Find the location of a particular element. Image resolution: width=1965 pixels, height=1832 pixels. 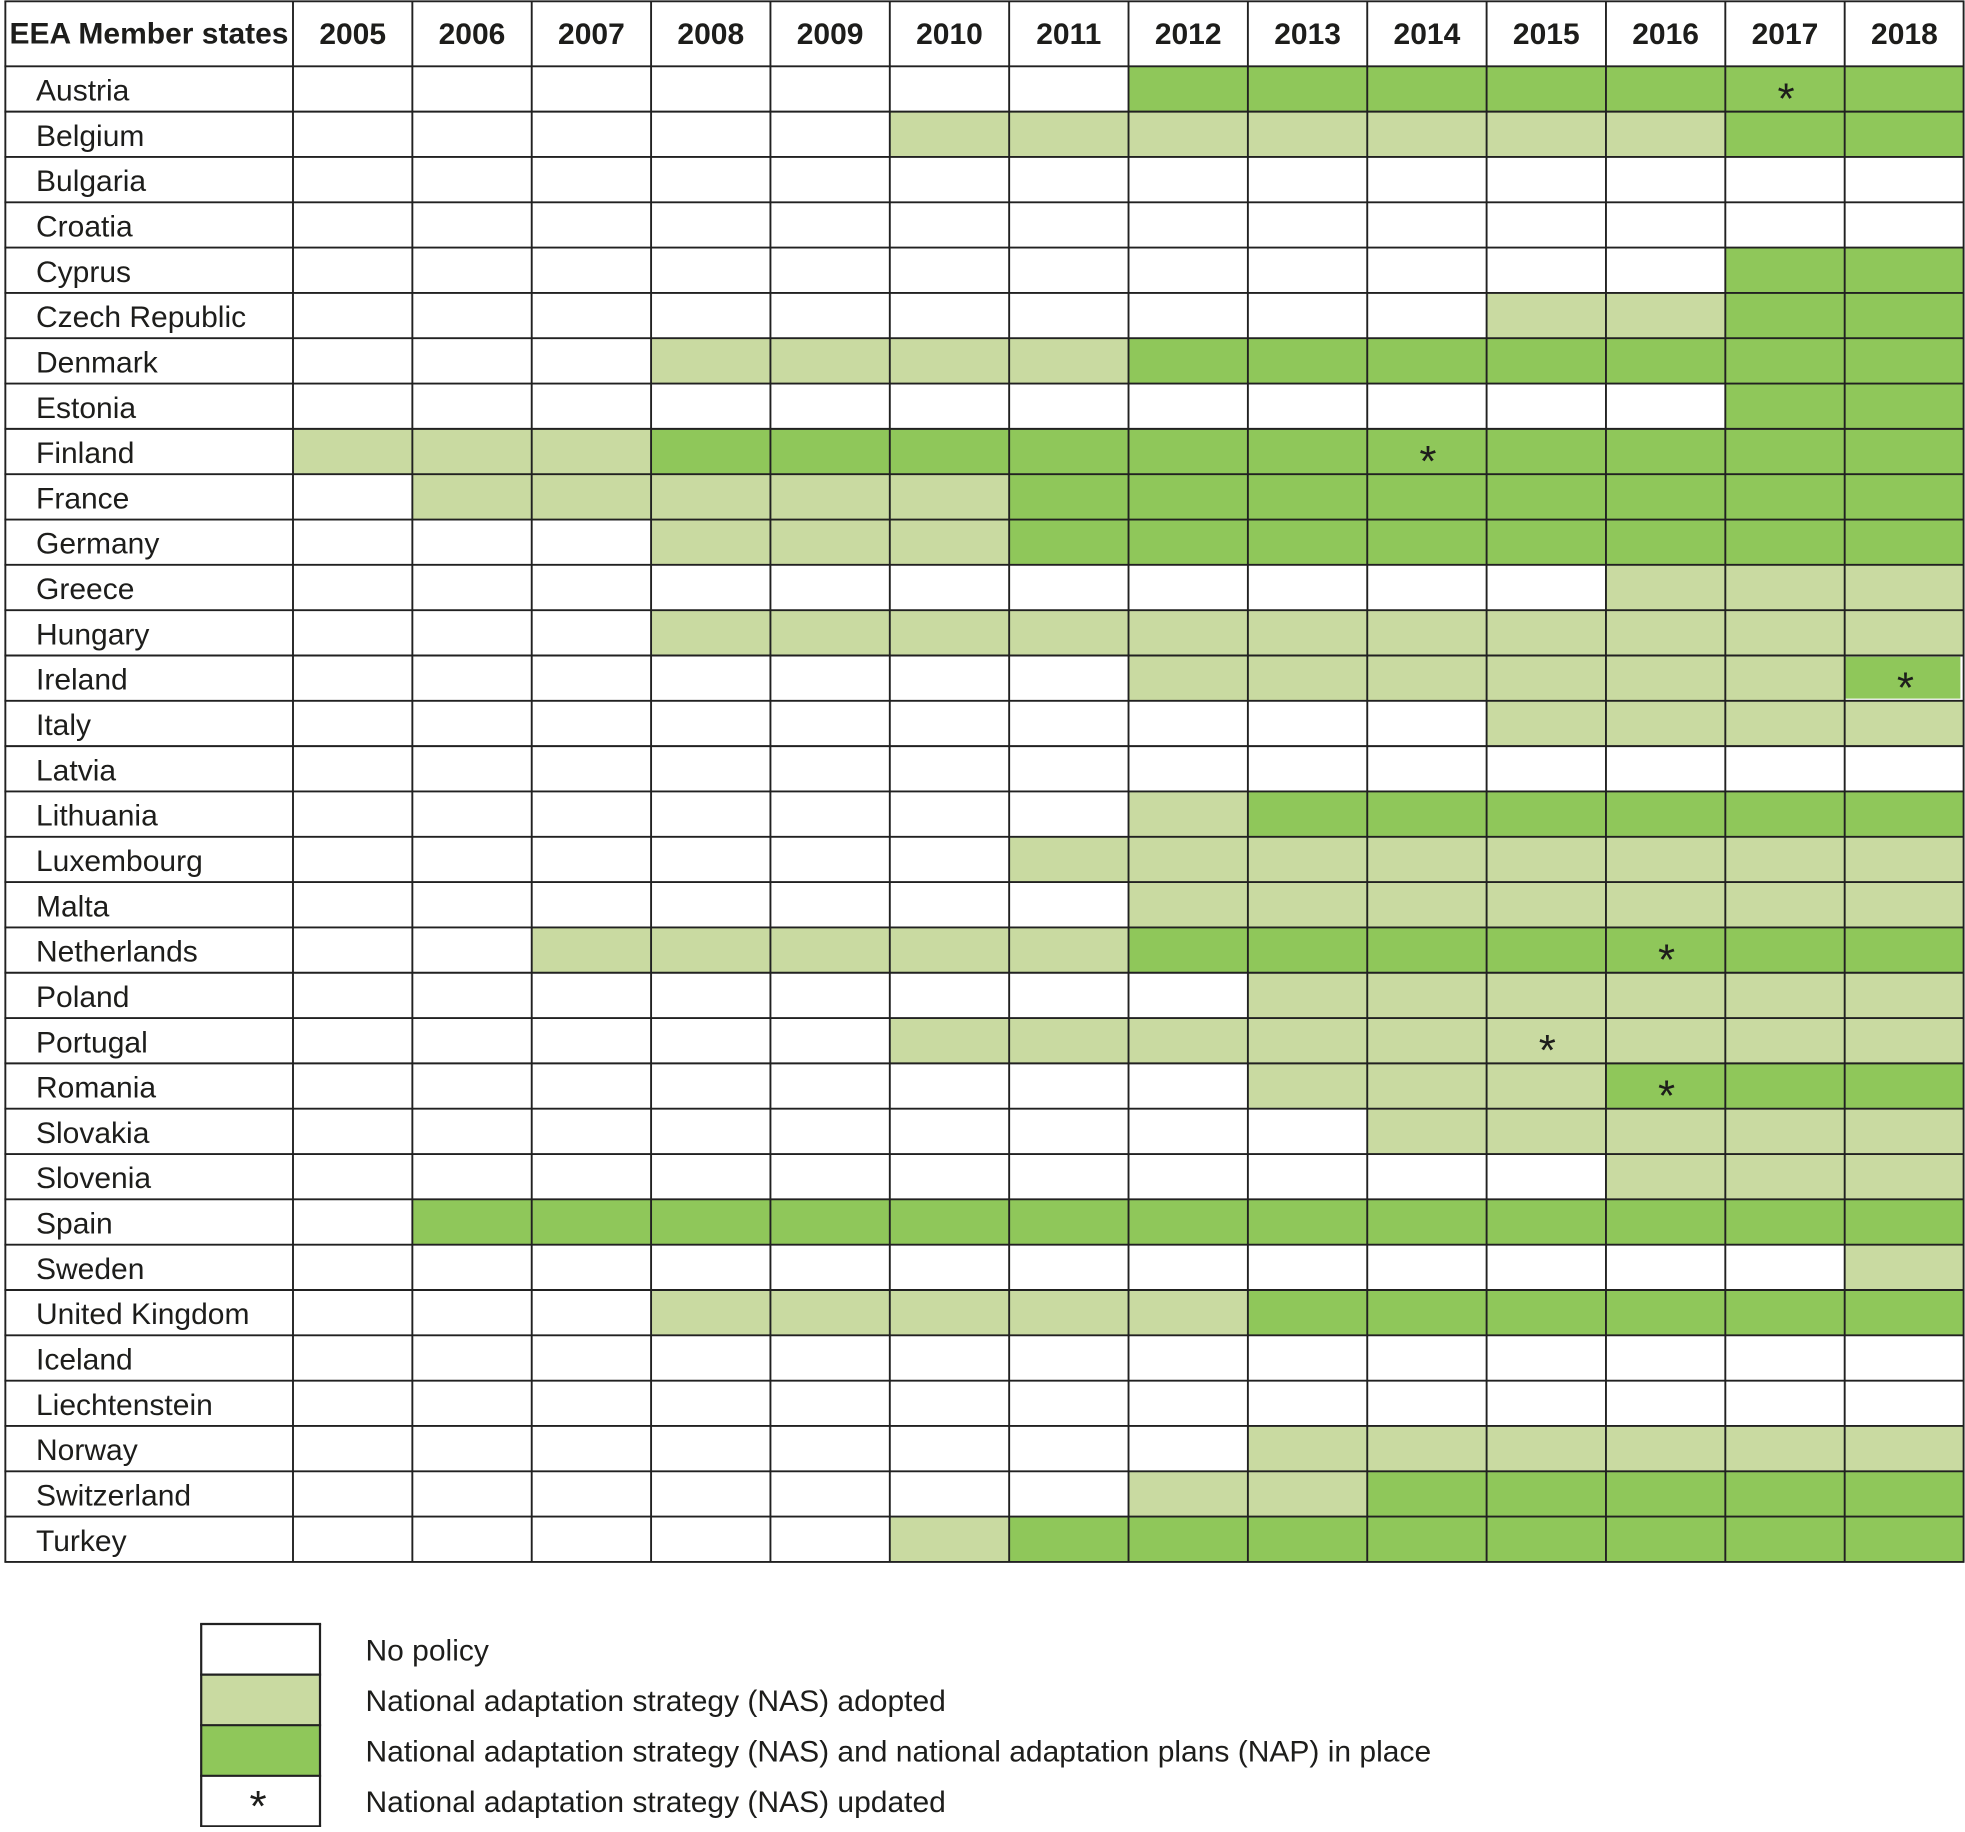

svg-text: Norway is located at coordinates (87, 1450).